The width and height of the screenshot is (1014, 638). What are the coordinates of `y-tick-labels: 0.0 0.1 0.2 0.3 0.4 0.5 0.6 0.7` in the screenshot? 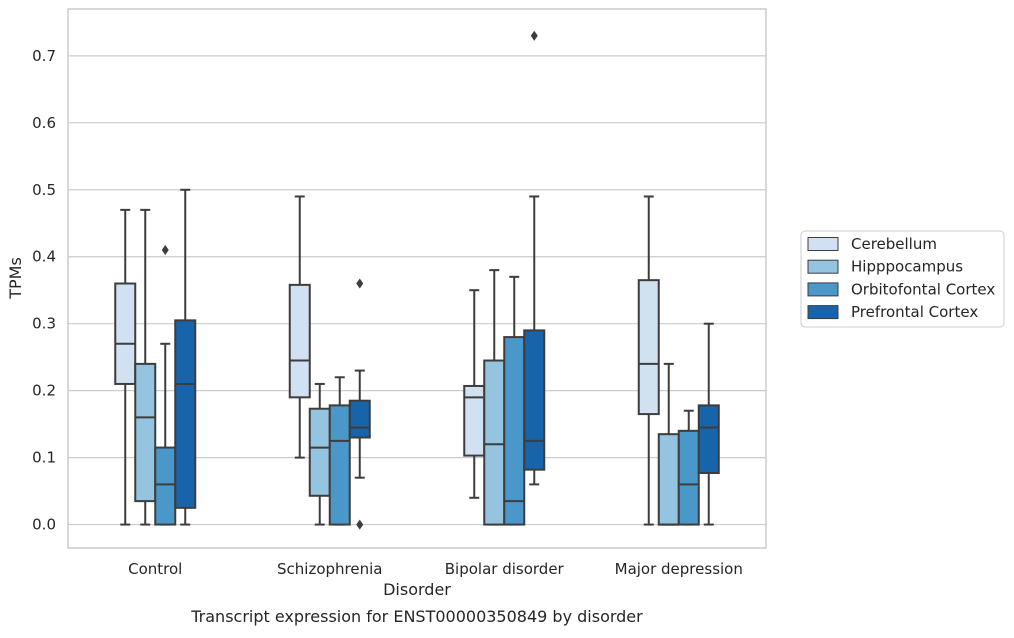 It's located at (44, 290).